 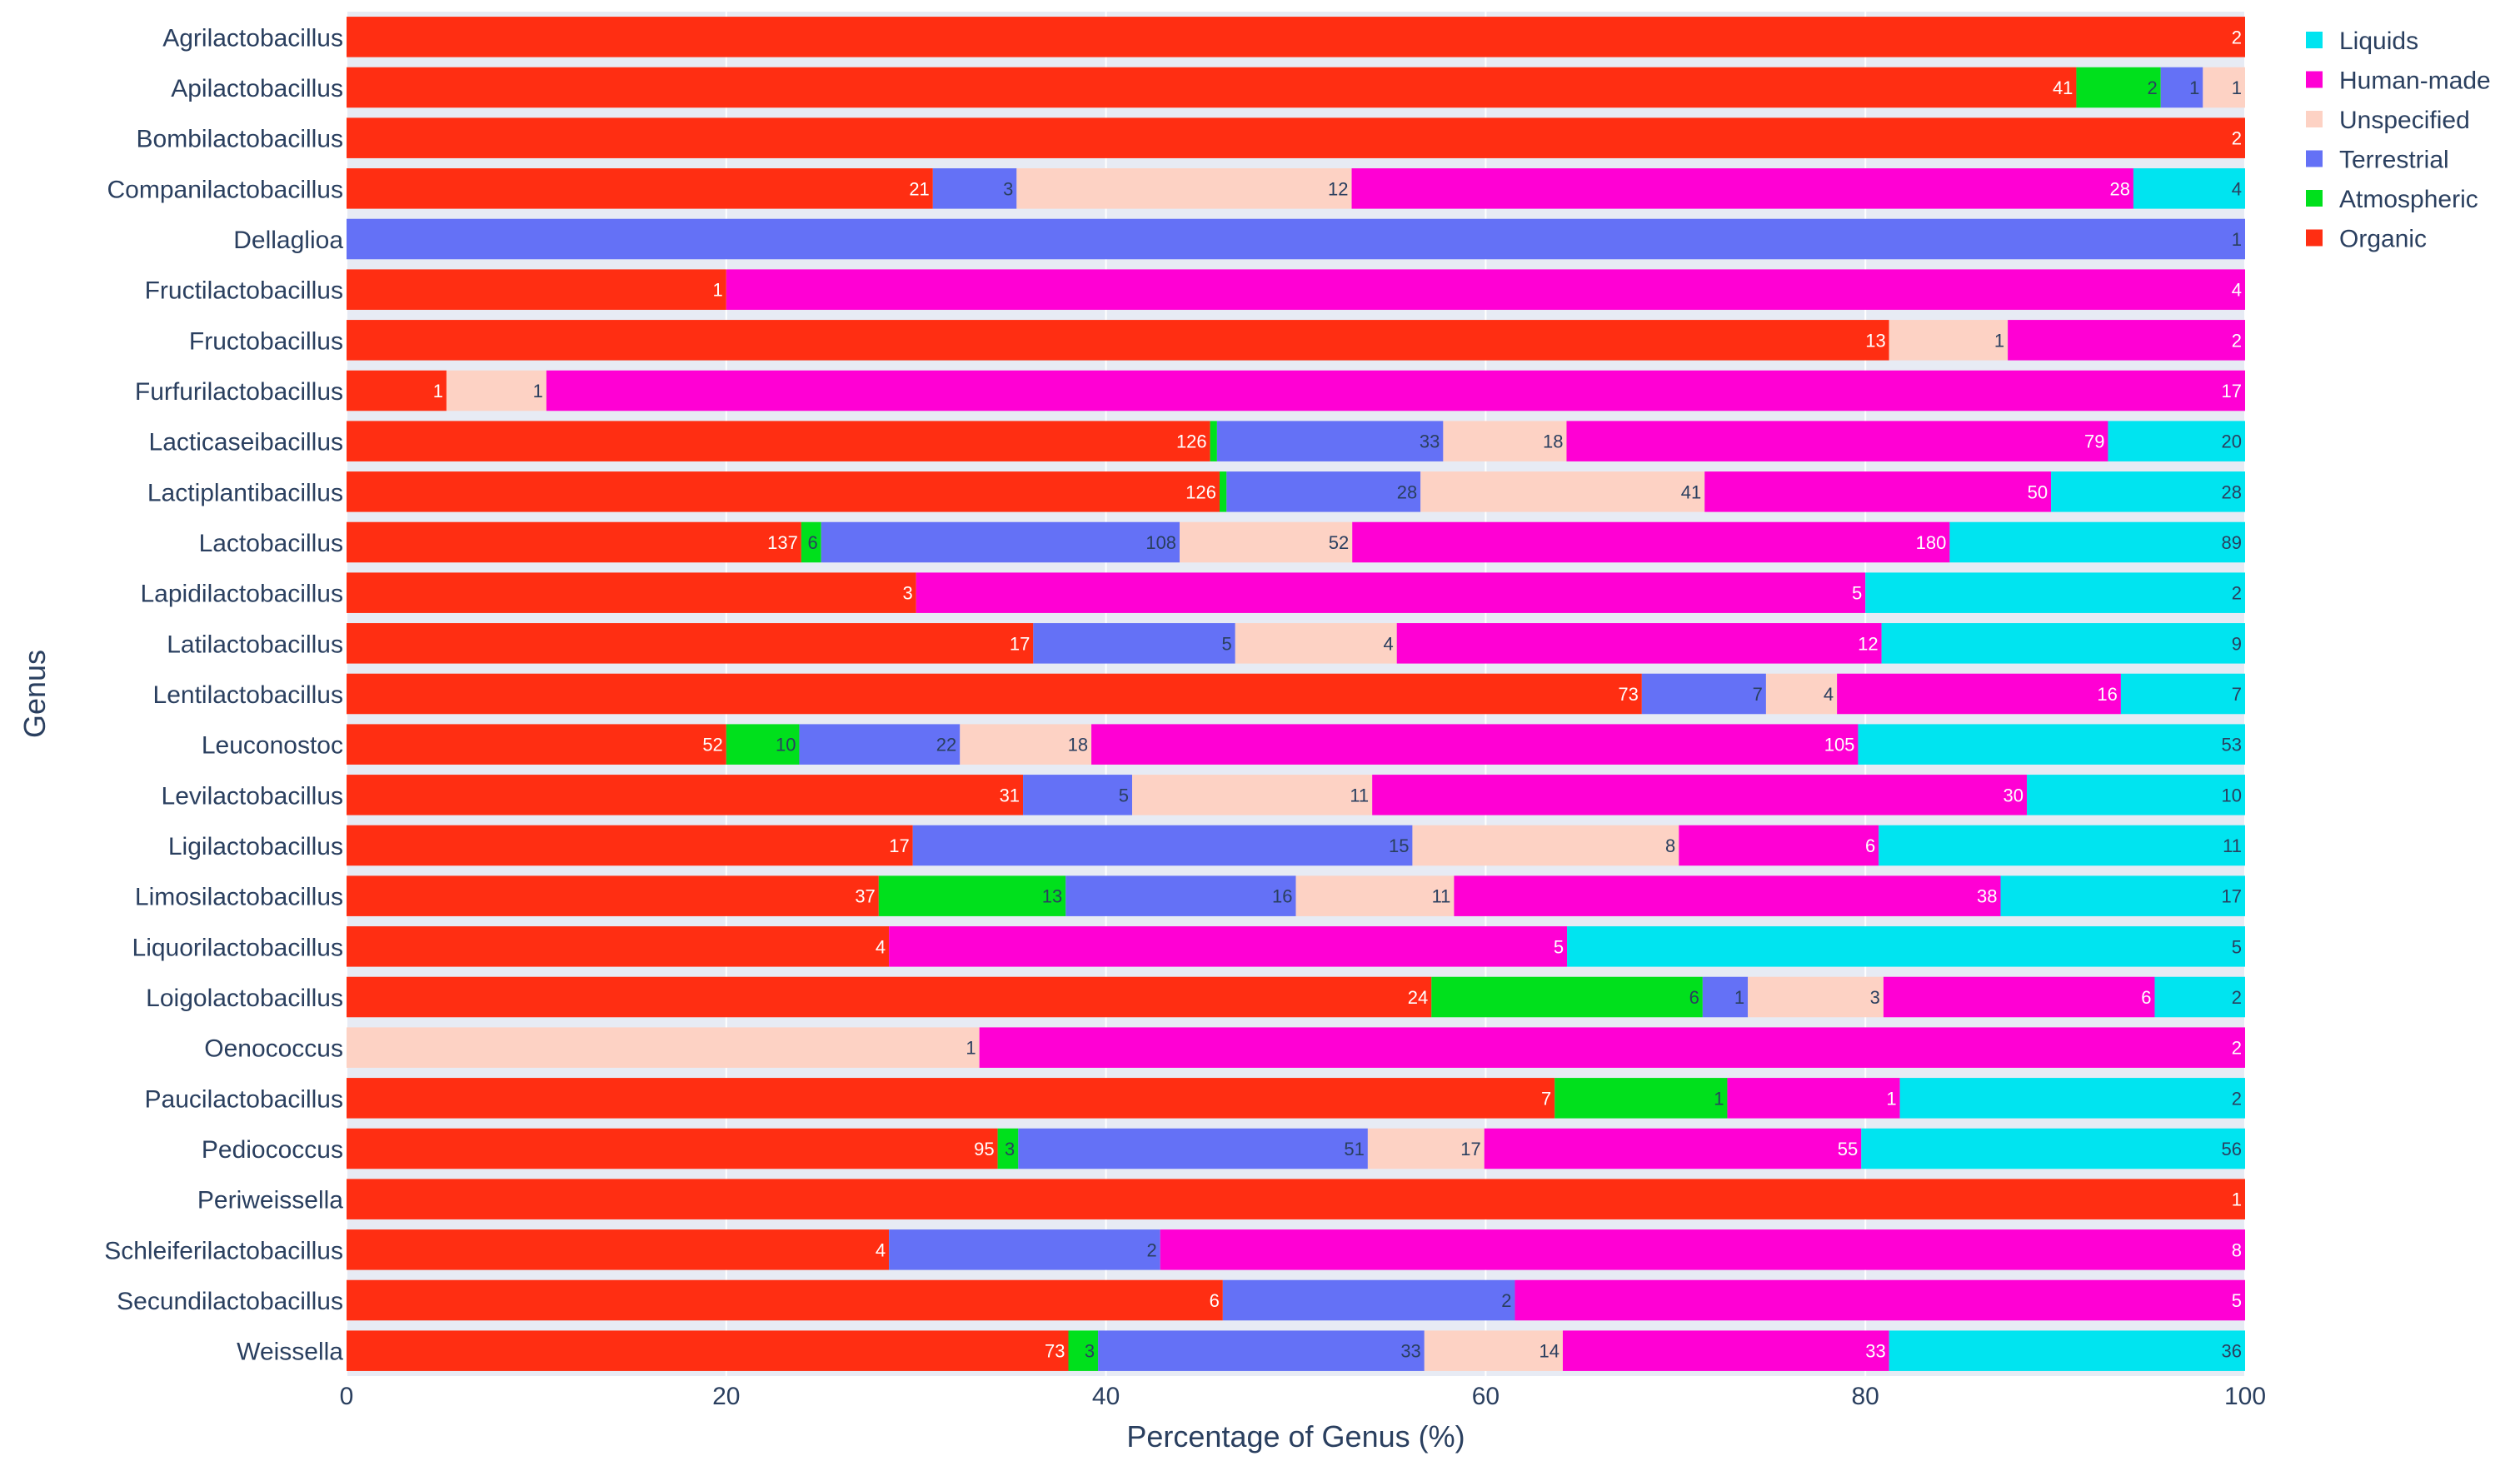 What do you see at coordinates (239, 897) in the screenshot?
I see `y-tick-label: Limosilactobacillus` at bounding box center [239, 897].